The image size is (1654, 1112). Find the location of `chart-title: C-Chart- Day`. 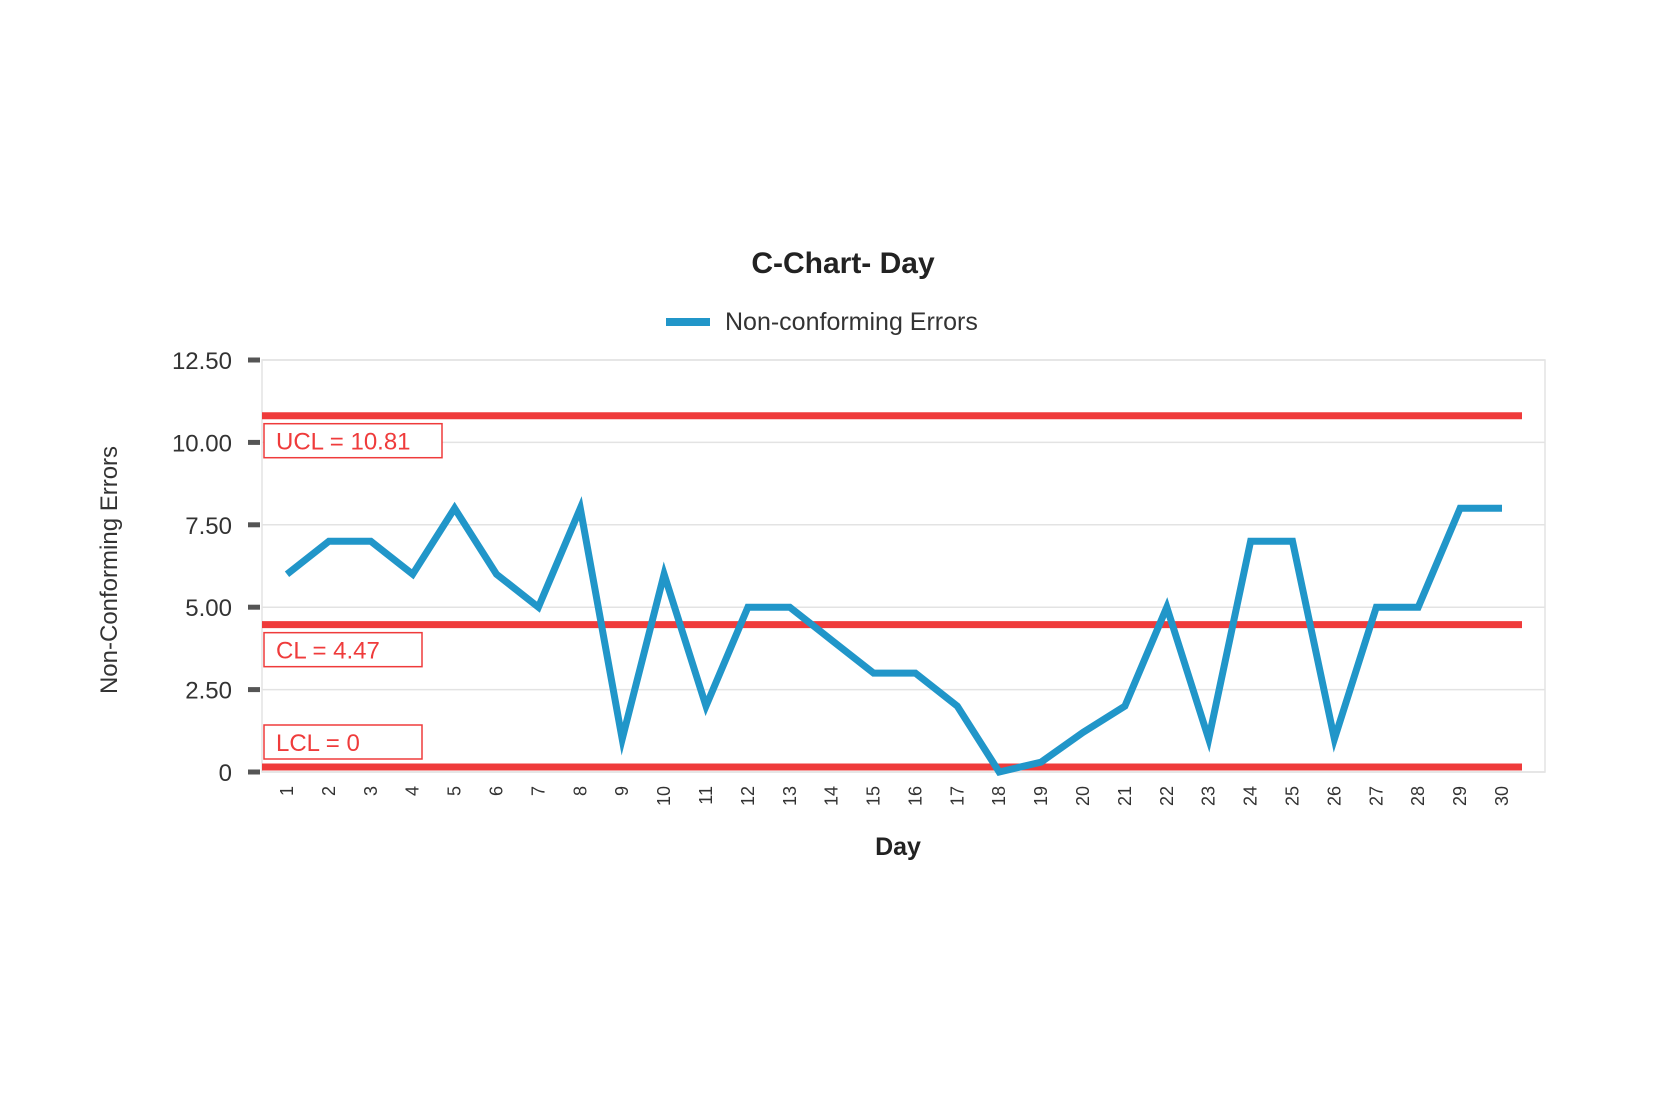

chart-title: C-Chart- Day is located at coordinates (843, 263).